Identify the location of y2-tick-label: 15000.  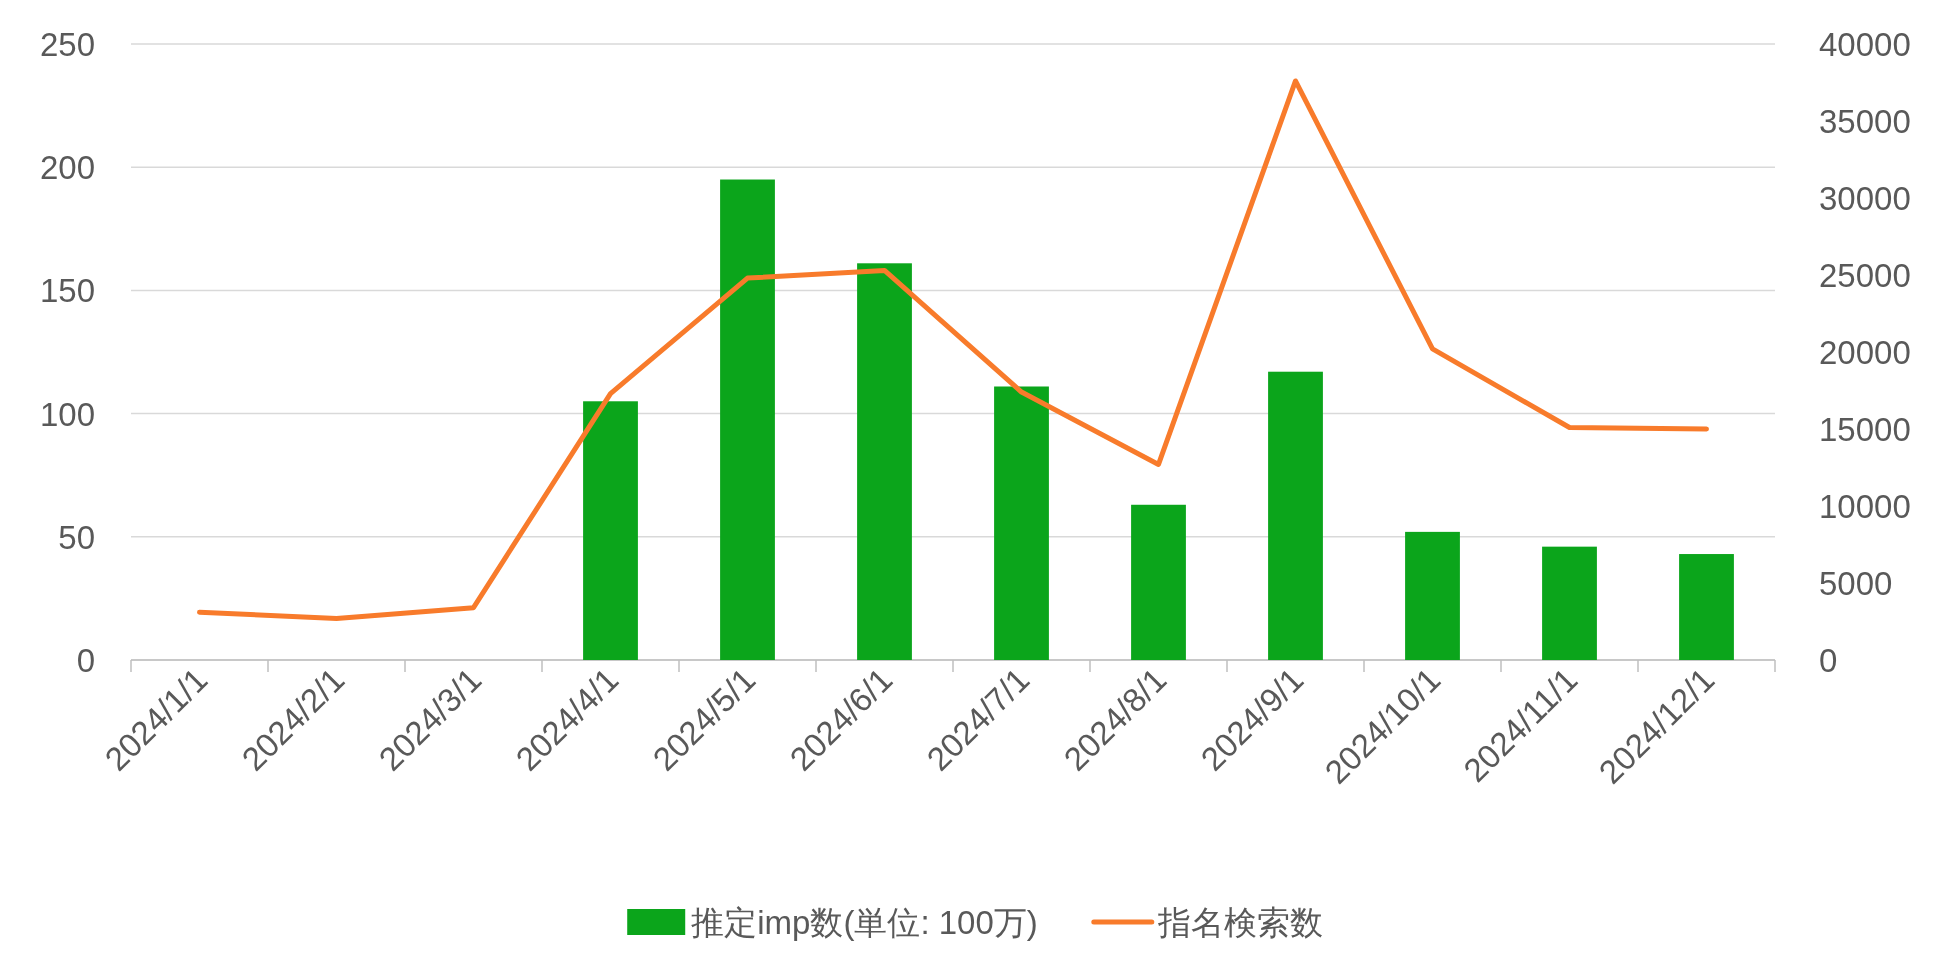
(1865, 429).